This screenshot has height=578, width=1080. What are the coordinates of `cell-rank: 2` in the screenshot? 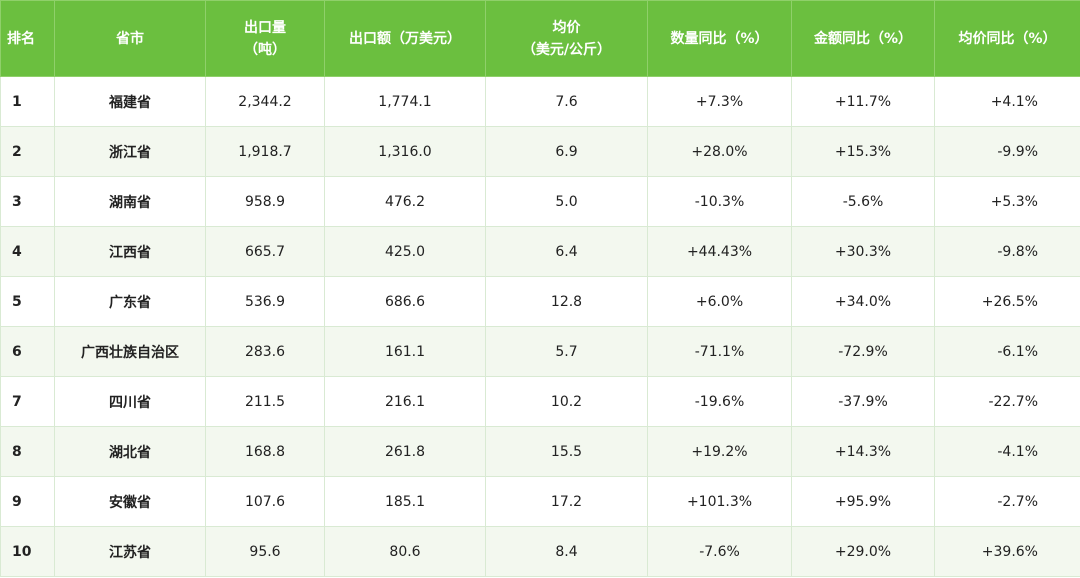 It's located at (27, 151).